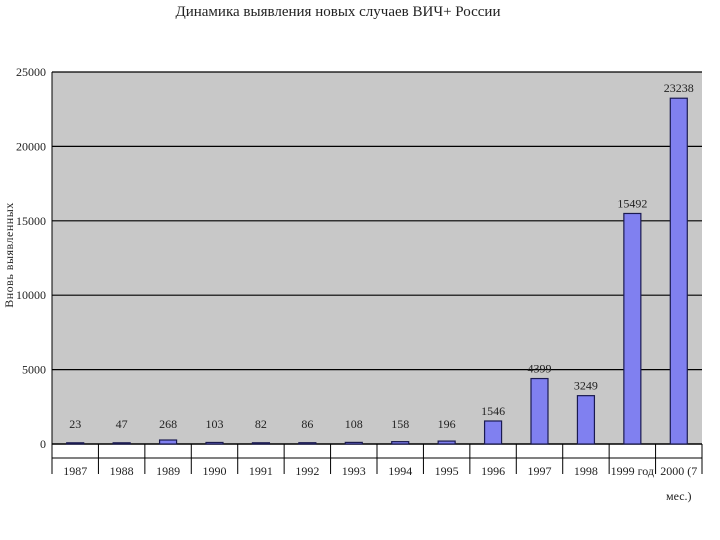  I want to click on category-label: 1996, so click(493, 471).